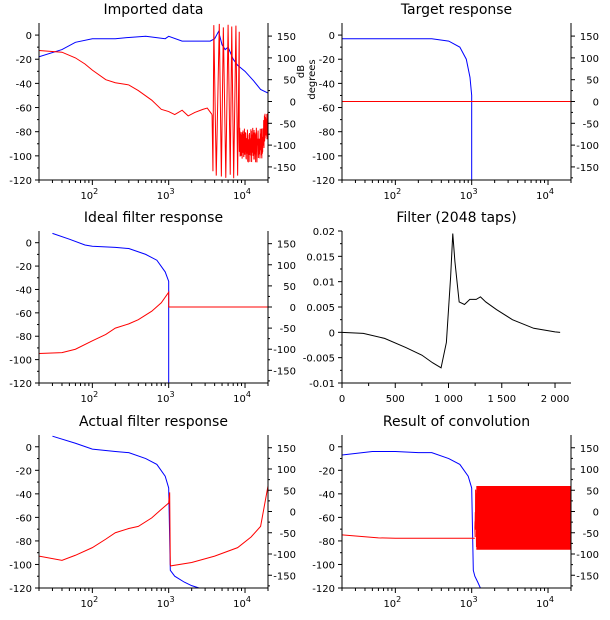 The width and height of the screenshot is (610, 620). Describe the element at coordinates (153, 422) in the screenshot. I see `chart-title: Actual filter response` at that location.